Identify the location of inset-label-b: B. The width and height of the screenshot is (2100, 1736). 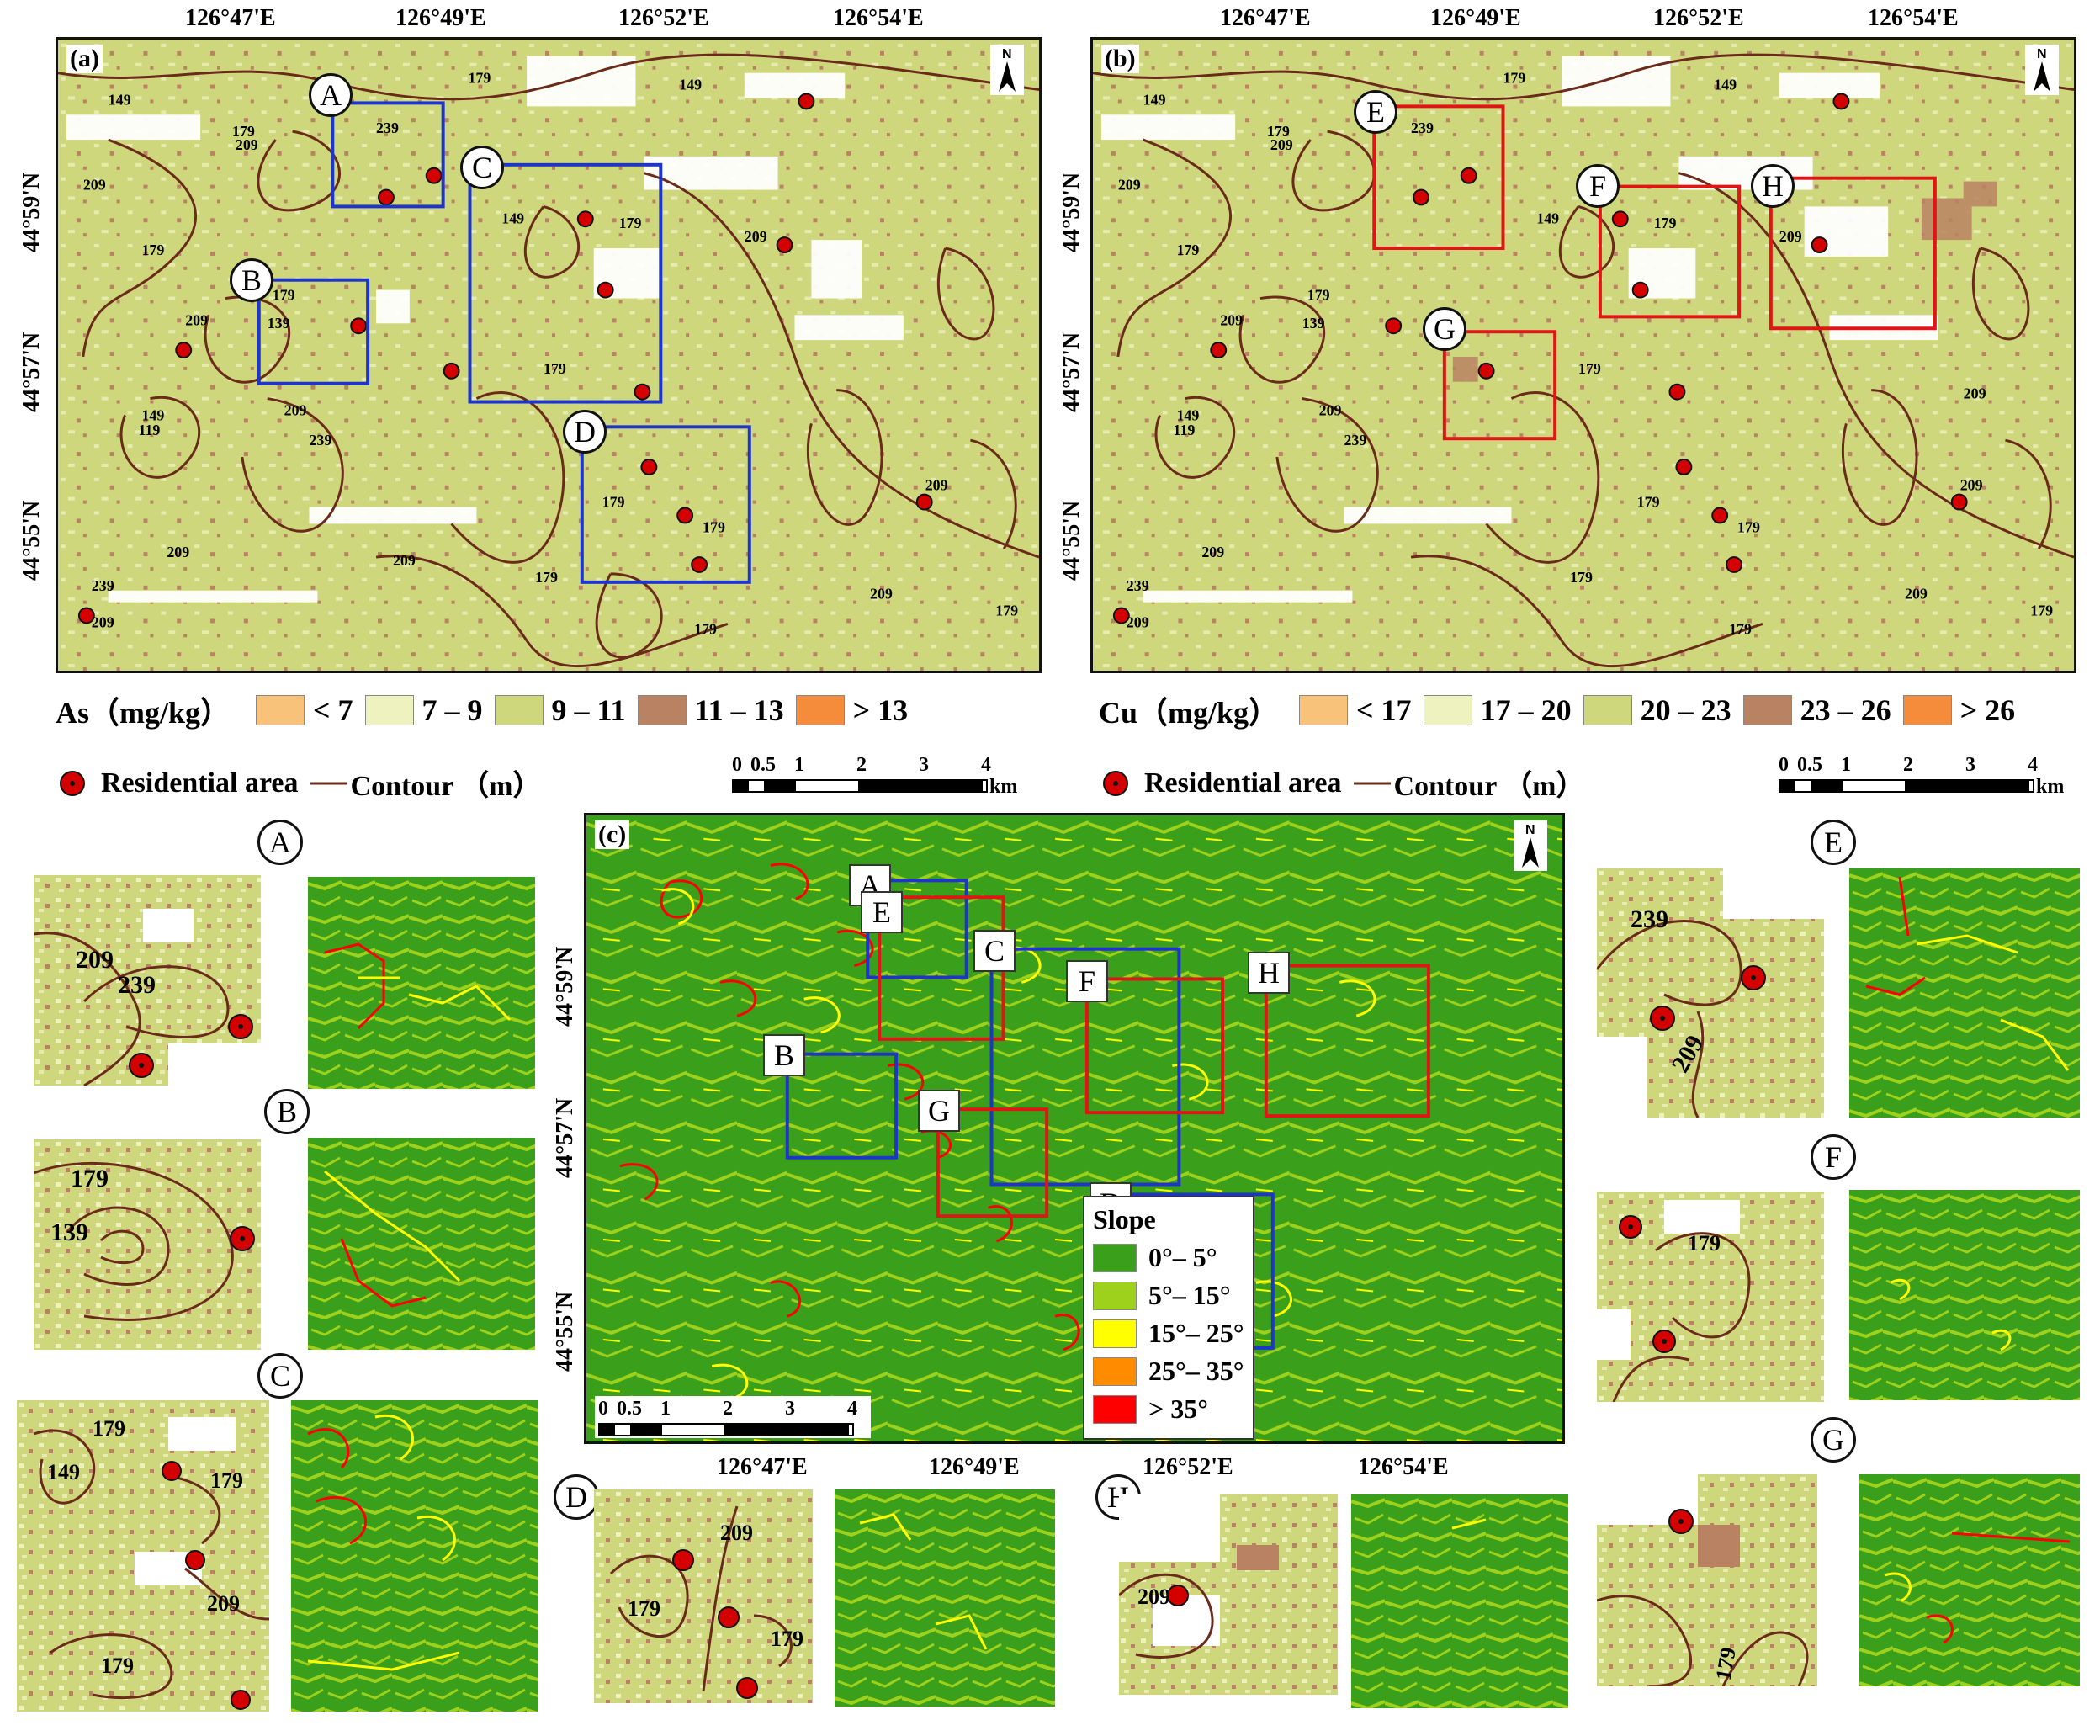
(287, 1111).